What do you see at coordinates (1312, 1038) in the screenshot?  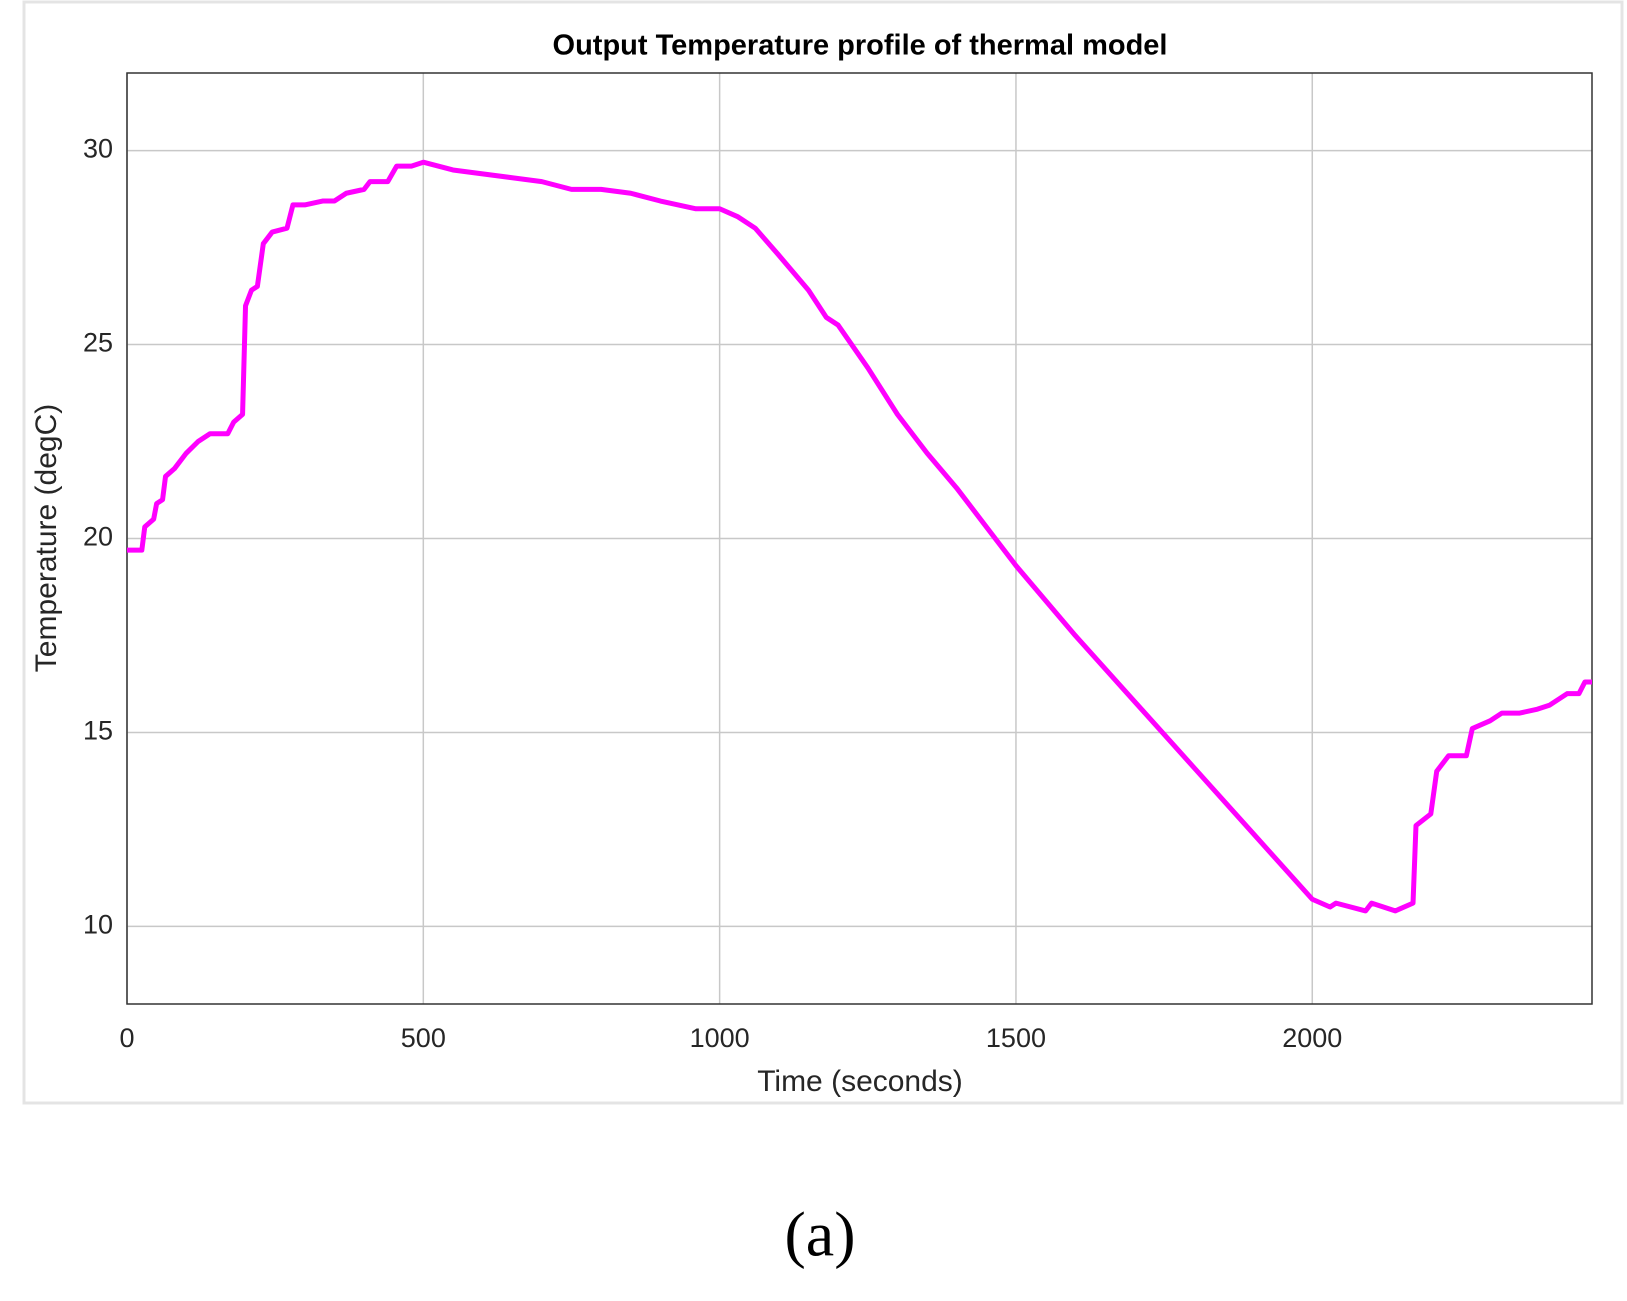 I see `x-tick-label: 2000` at bounding box center [1312, 1038].